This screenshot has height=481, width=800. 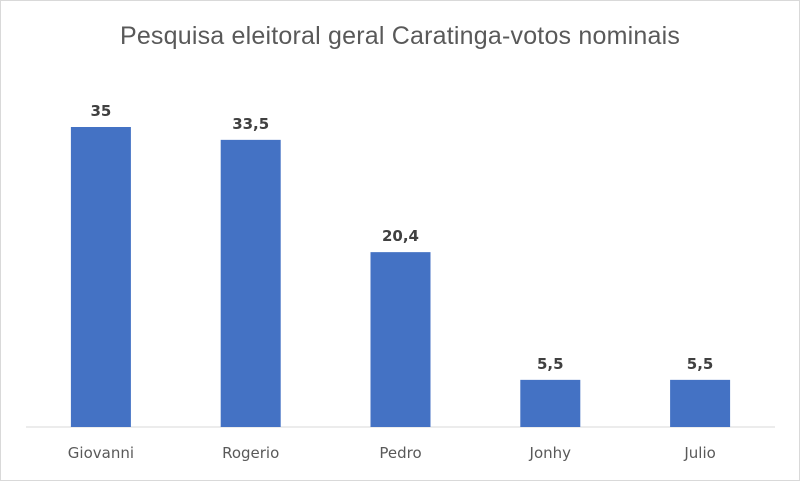 I want to click on bar-giovanni, so click(x=100, y=277).